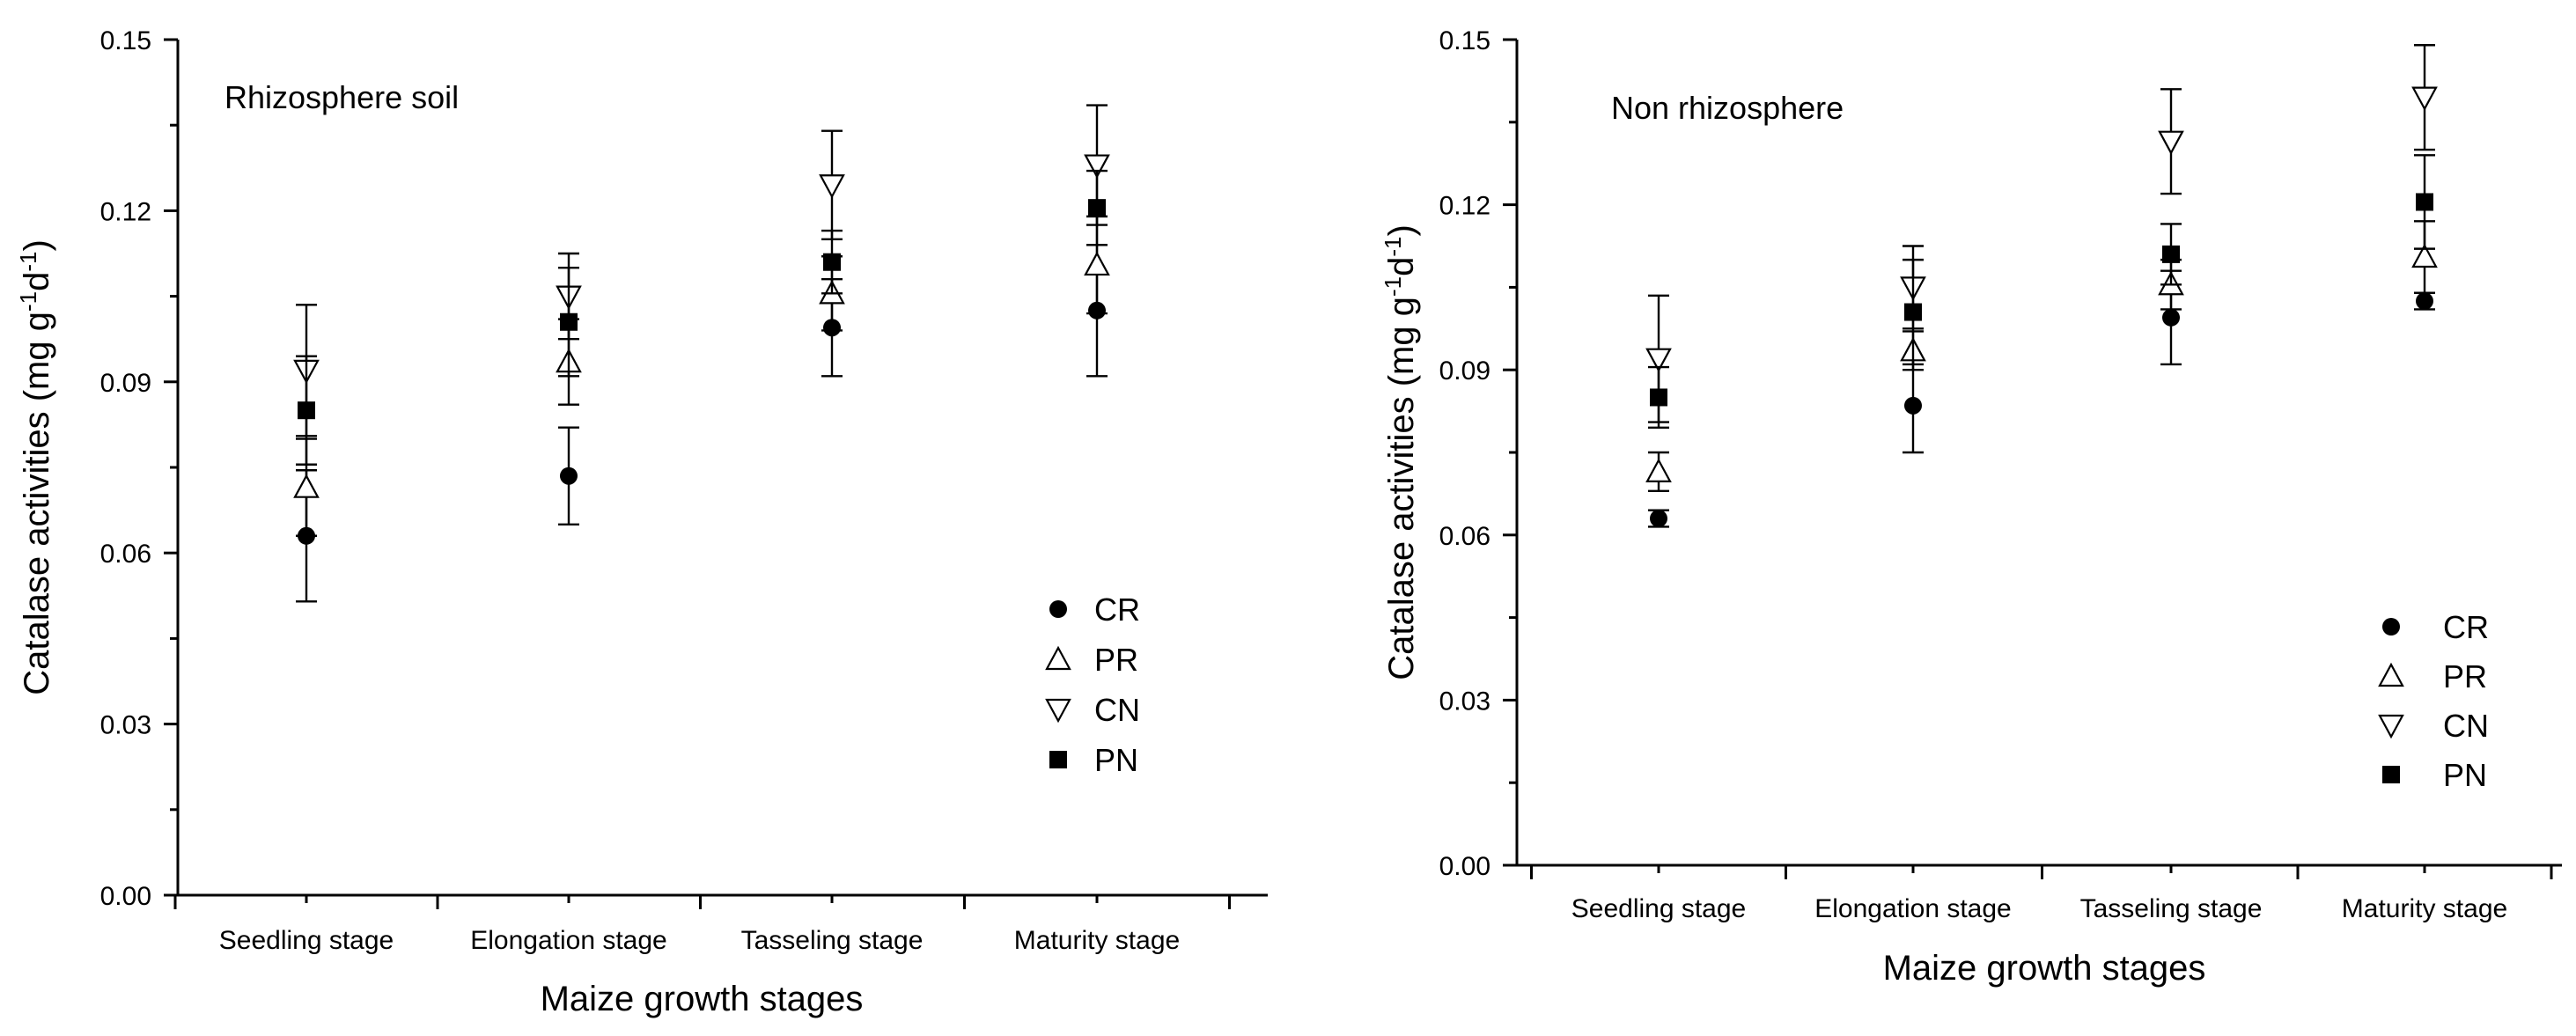 This screenshot has width=2576, height=1036. What do you see at coordinates (1727, 108) in the screenshot?
I see `chart-title: Non rhizosphere` at bounding box center [1727, 108].